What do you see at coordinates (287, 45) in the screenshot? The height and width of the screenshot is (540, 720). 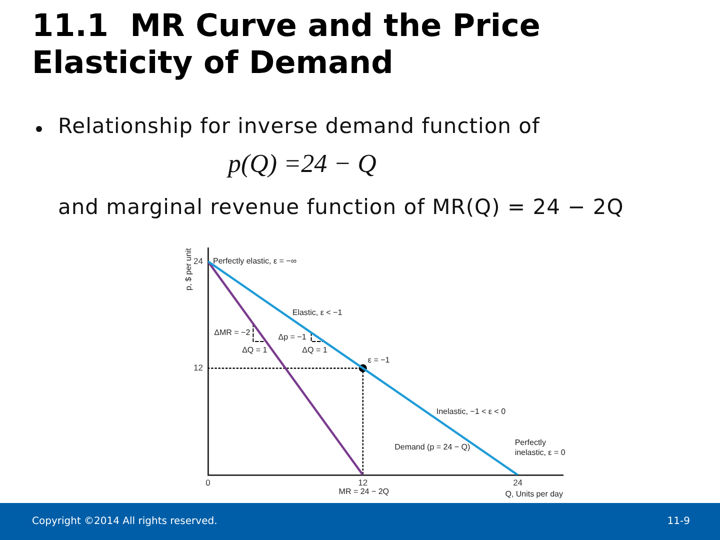 I see `chart-title: 11.1 MR Curve and the Price Elasticity of Demand` at bounding box center [287, 45].